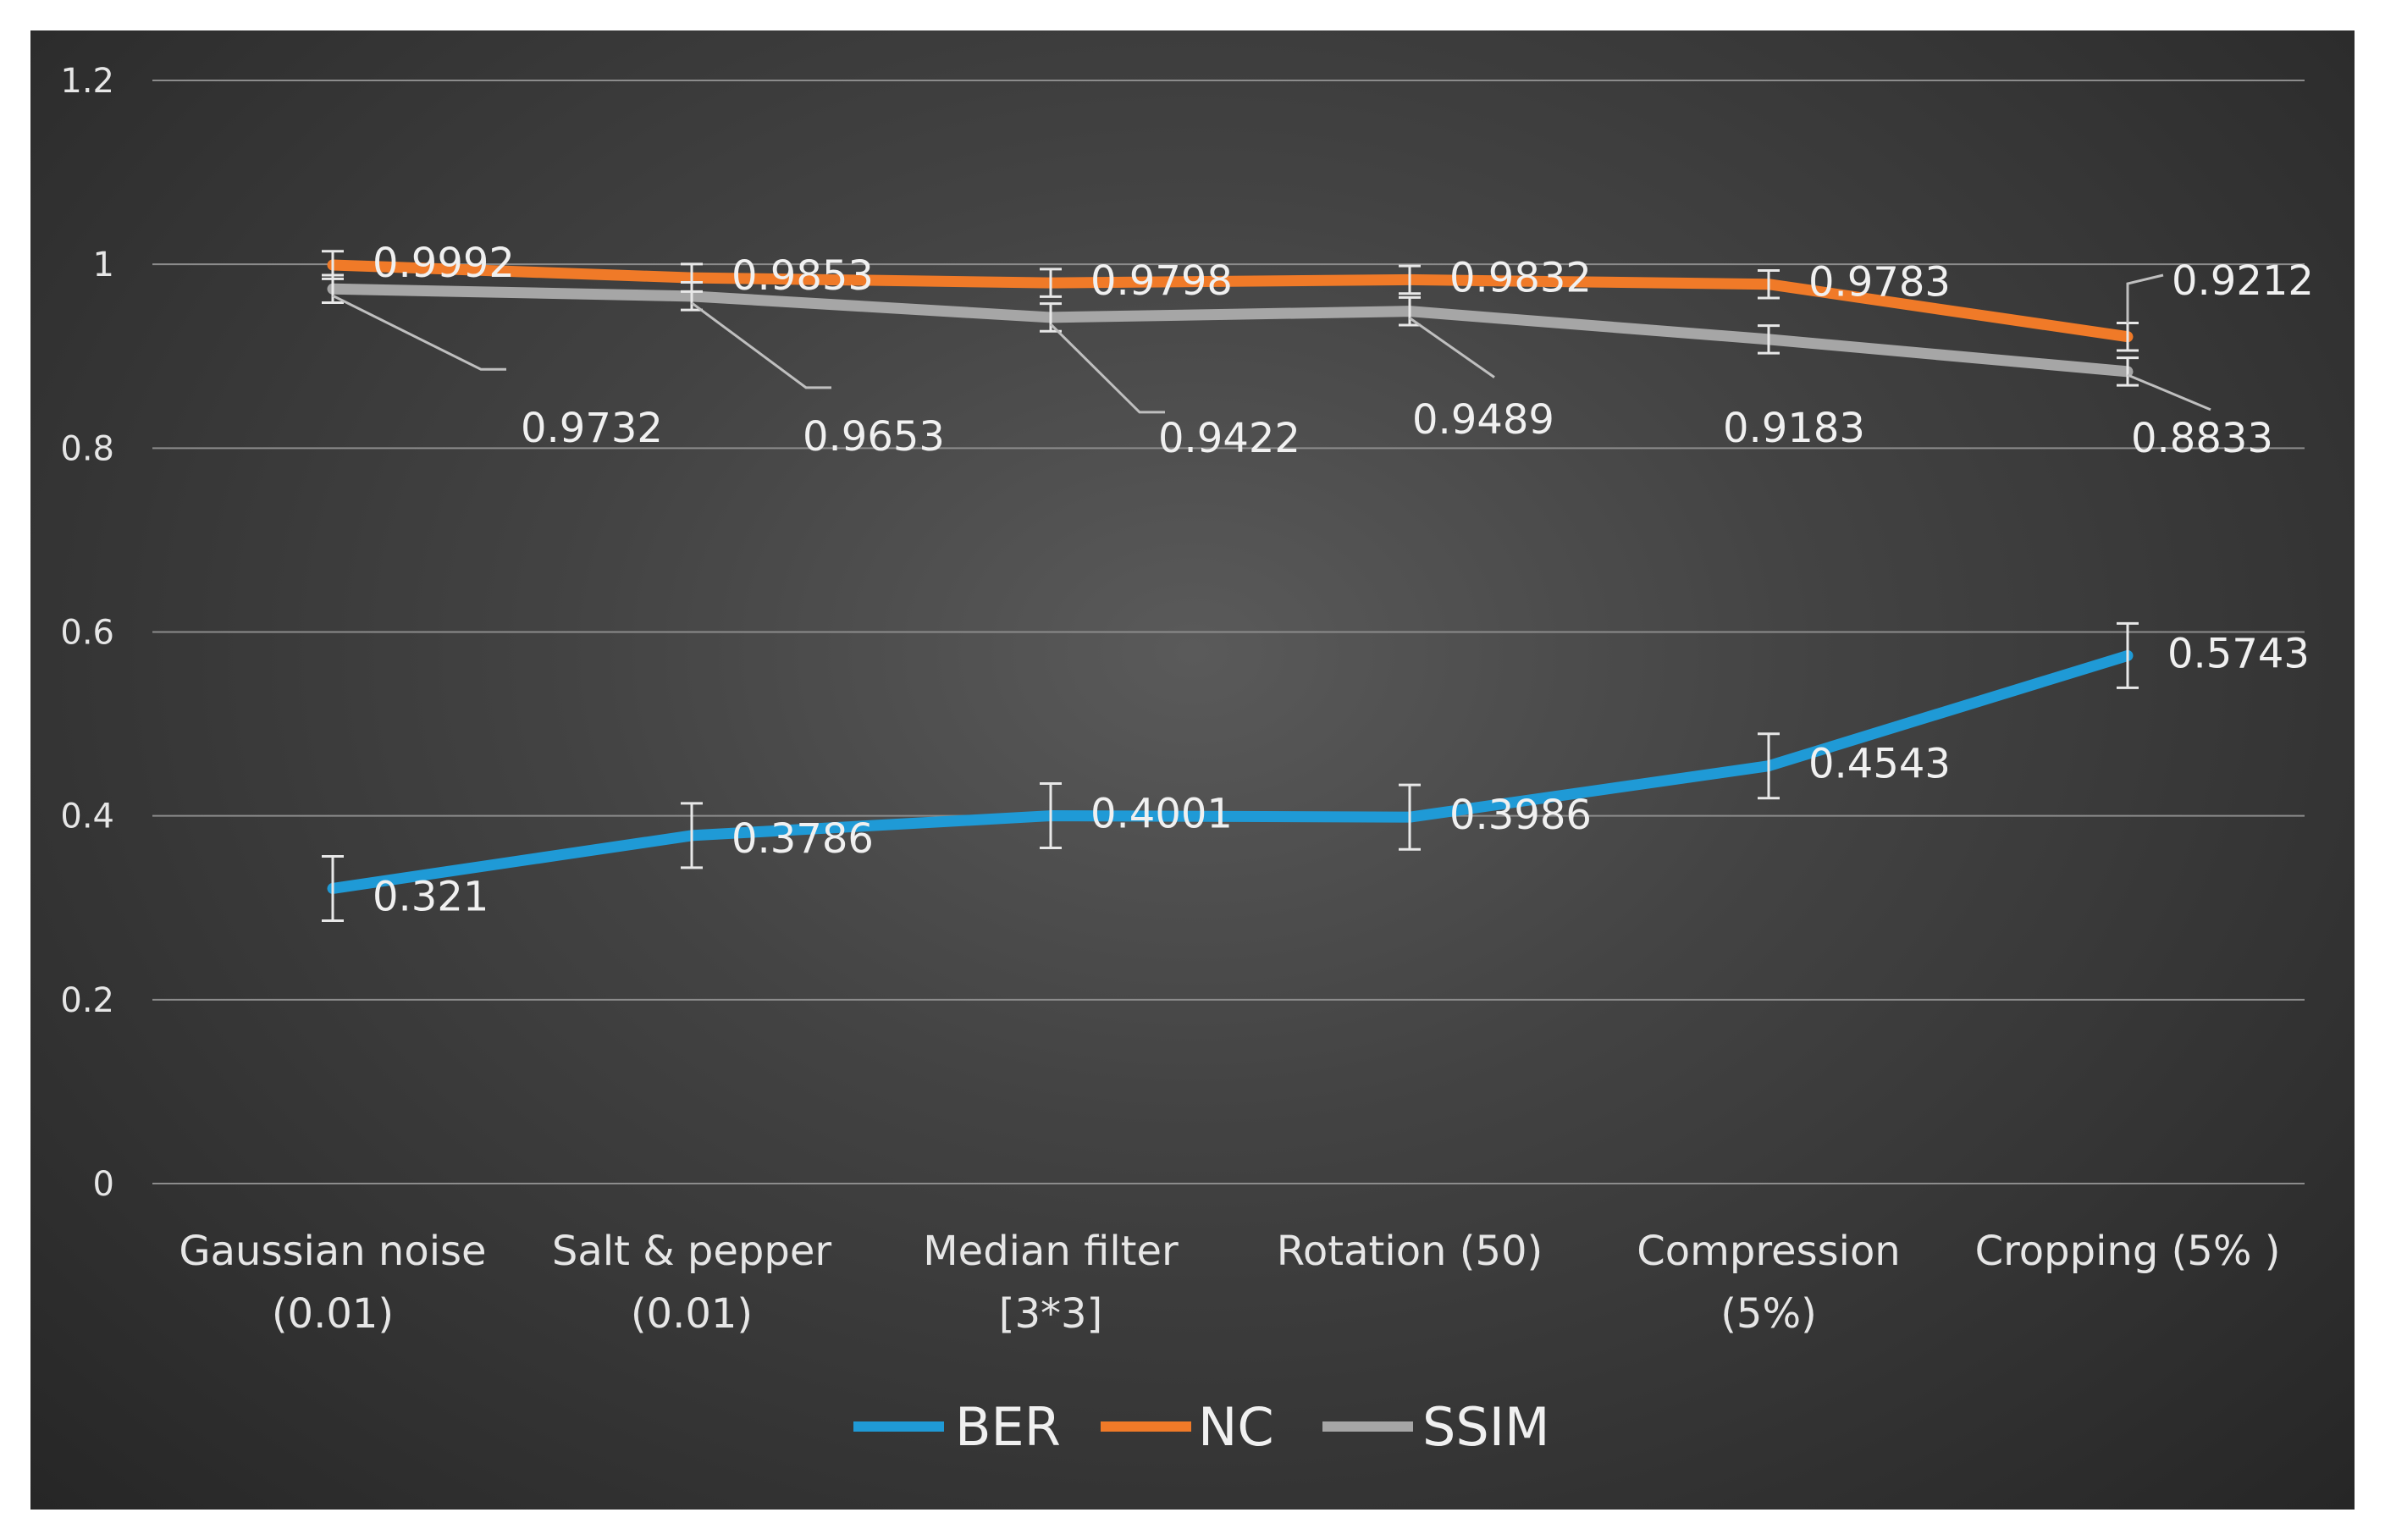 The height and width of the screenshot is (1540, 2385). What do you see at coordinates (1161, 281) in the screenshot?
I see `data-label-nc: 0.9798` at bounding box center [1161, 281].